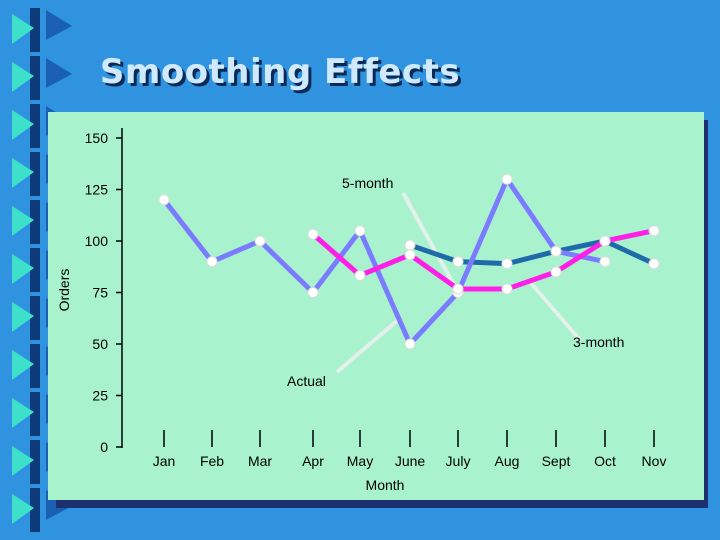 This screenshot has height=540, width=720. What do you see at coordinates (555, 311) in the screenshot?
I see `annotation-leader-3-month` at bounding box center [555, 311].